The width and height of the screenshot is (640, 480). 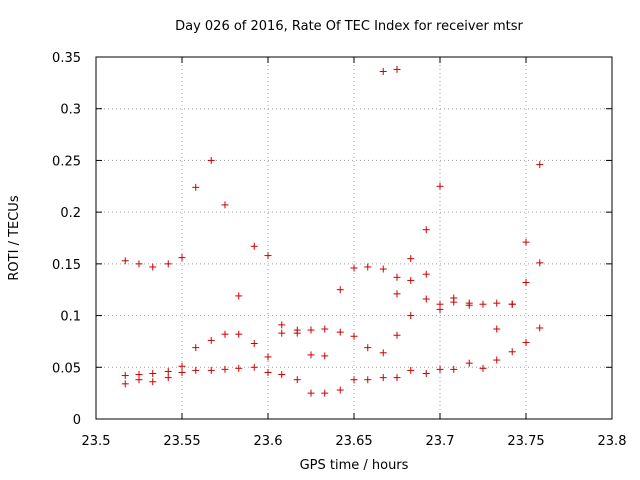 I want to click on x-axis-label: GPS time / hours, so click(x=354, y=465).